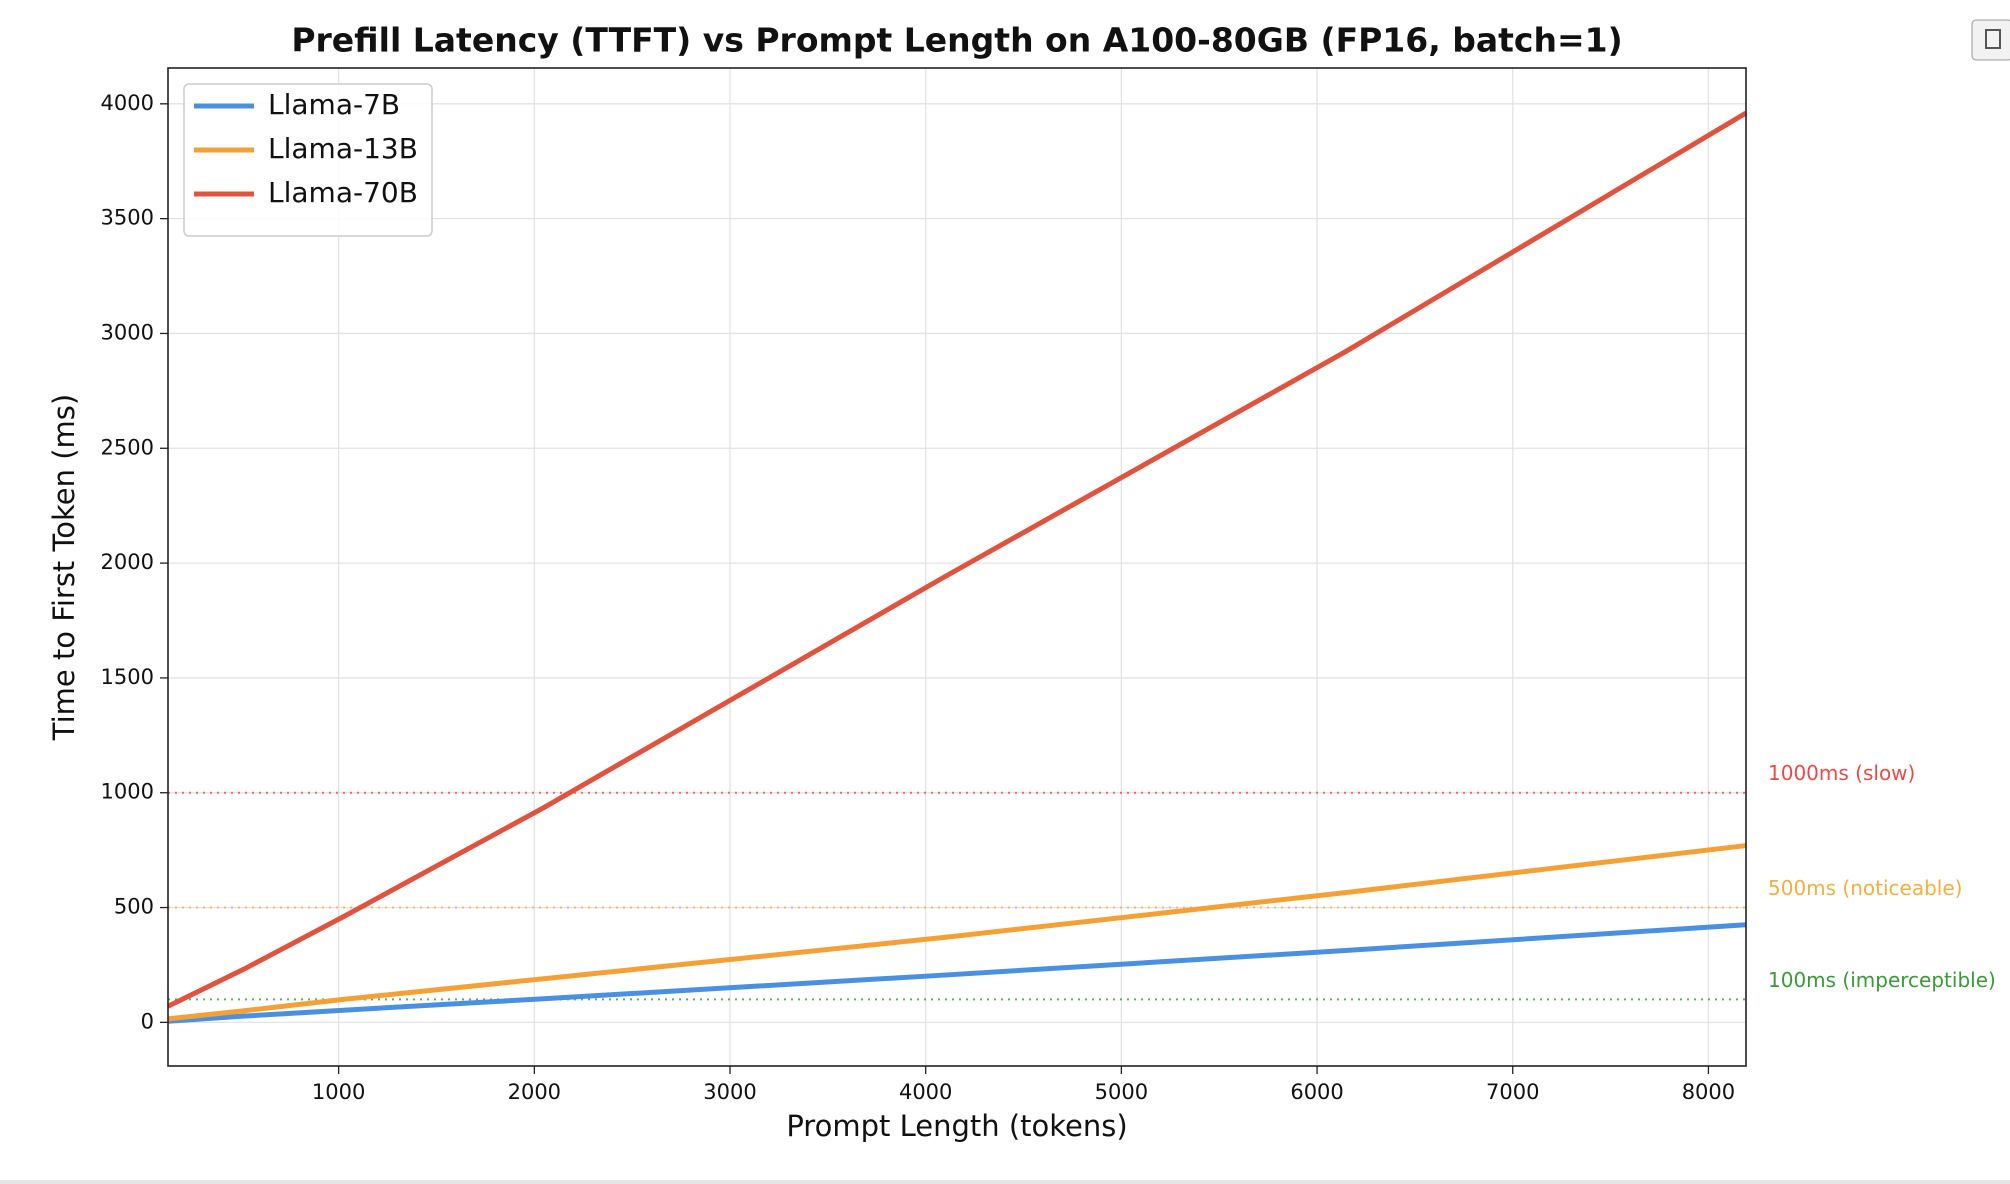 This screenshot has width=2010, height=1184. I want to click on copy-button, so click(1990, 40).